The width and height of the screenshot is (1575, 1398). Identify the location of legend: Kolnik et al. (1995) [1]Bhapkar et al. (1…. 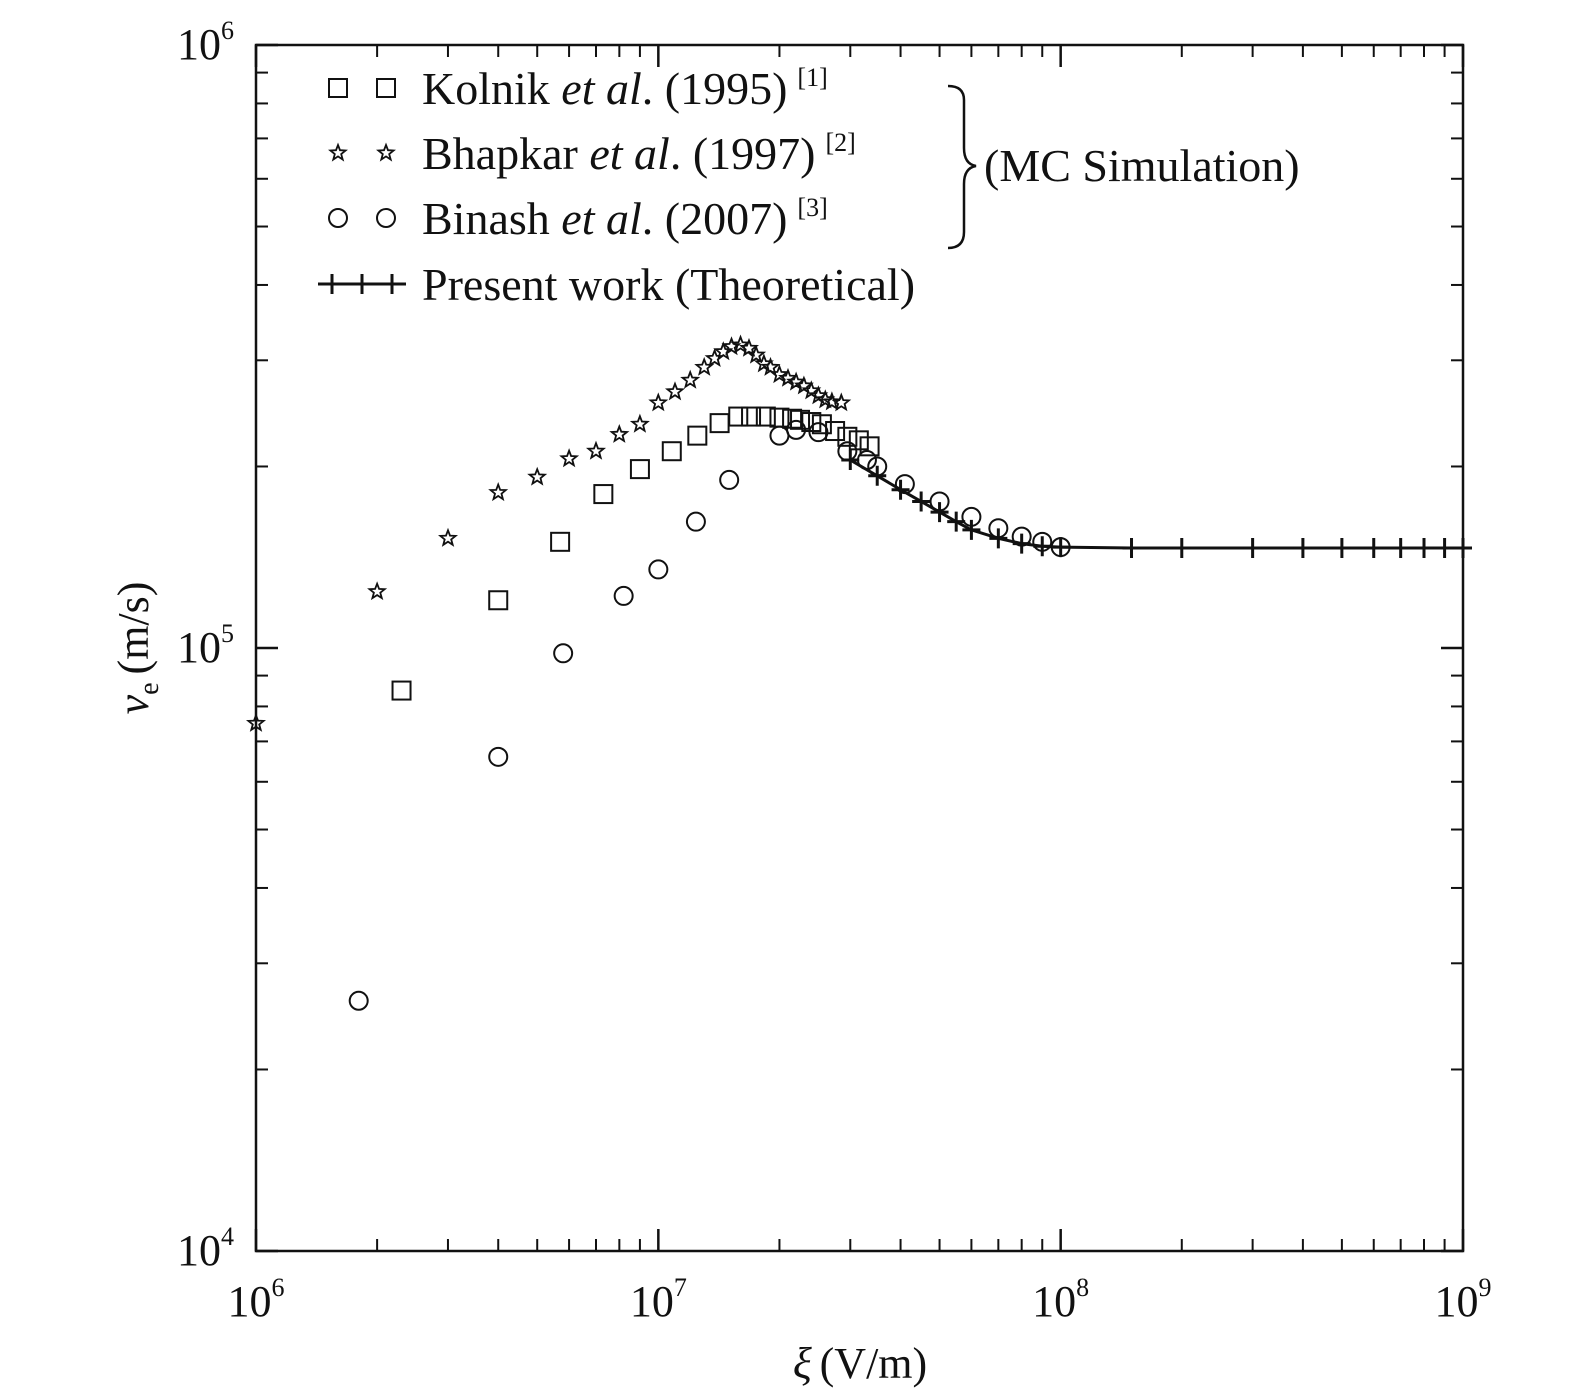
(809, 186).